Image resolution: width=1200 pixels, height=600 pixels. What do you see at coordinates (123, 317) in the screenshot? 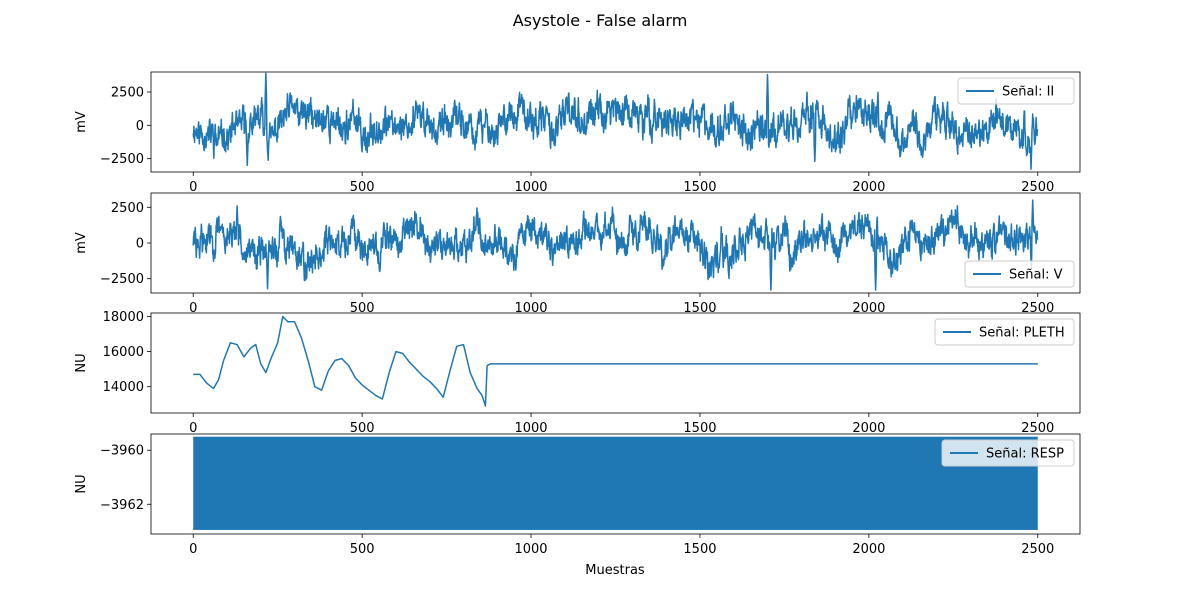
I see `y-tick-label: 18000` at bounding box center [123, 317].